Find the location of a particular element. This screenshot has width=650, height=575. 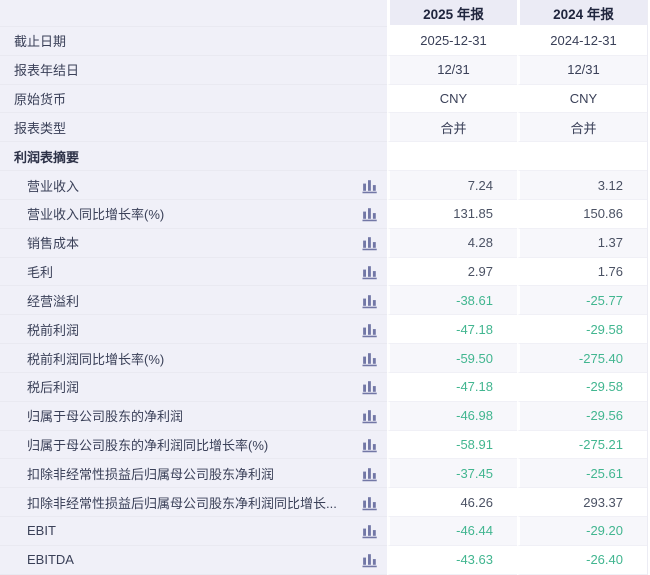

value-cell-2024: -26.40 is located at coordinates (582, 560).